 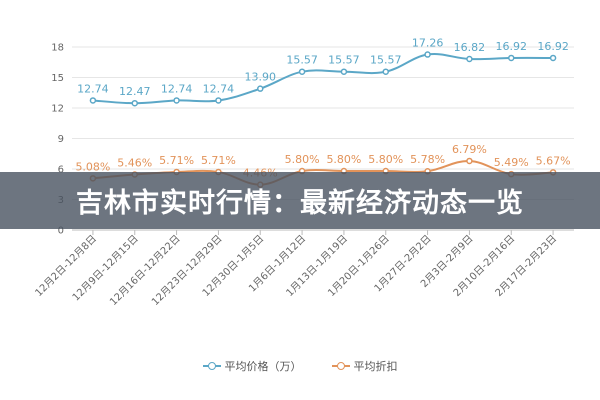 What do you see at coordinates (340, 366) in the screenshot?
I see `legend-discount-marker-icon` at bounding box center [340, 366].